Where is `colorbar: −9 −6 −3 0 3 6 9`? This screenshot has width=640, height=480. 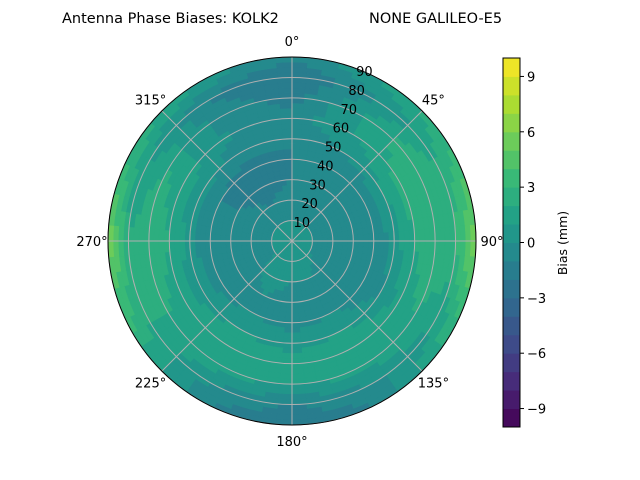
colorbar: −9 −6 −3 0 3 6 9 is located at coordinates (524, 242).